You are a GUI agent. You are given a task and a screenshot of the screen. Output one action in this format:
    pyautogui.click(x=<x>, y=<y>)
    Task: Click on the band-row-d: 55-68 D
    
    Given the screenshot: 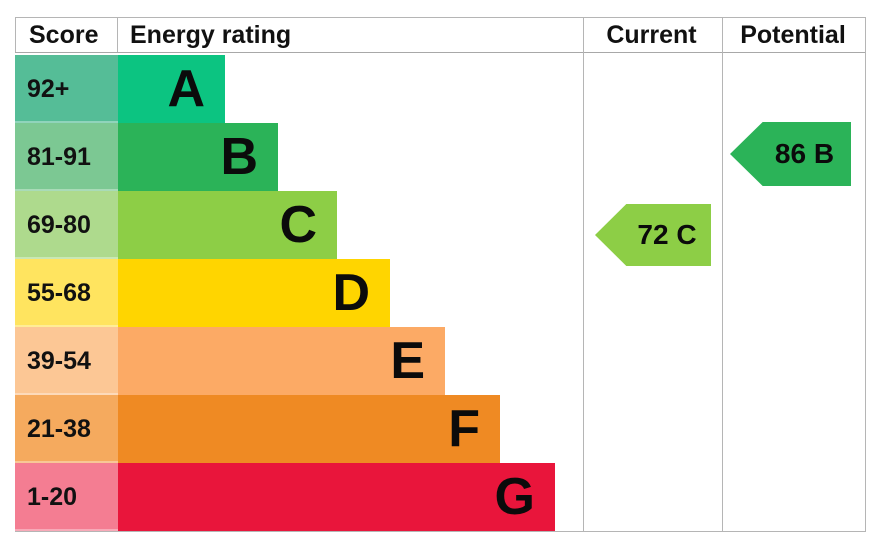 What is the action you would take?
    pyautogui.click(x=440, y=293)
    